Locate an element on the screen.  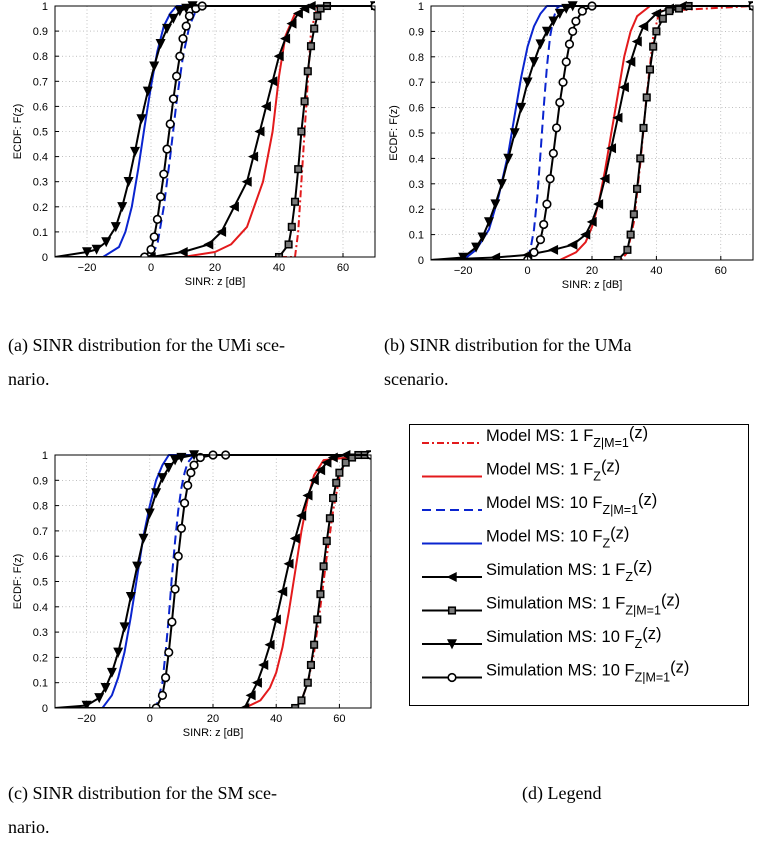
legend-label: Simulation MS: 1 FZ|M=1(z) is located at coordinates (583, 605).